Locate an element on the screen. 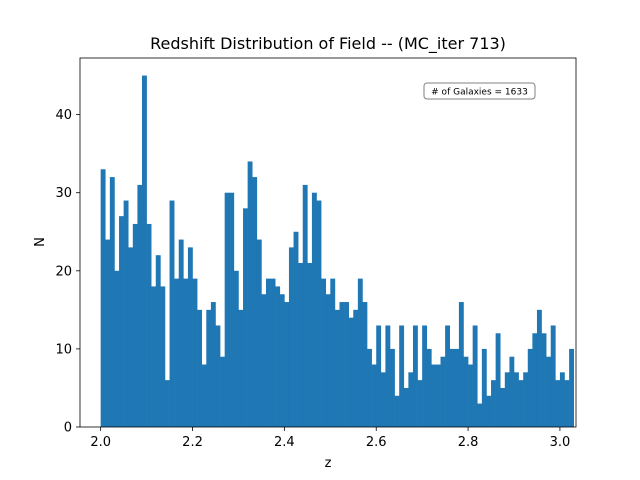 The image size is (640, 480). y-tick-label: 10 is located at coordinates (63, 349).